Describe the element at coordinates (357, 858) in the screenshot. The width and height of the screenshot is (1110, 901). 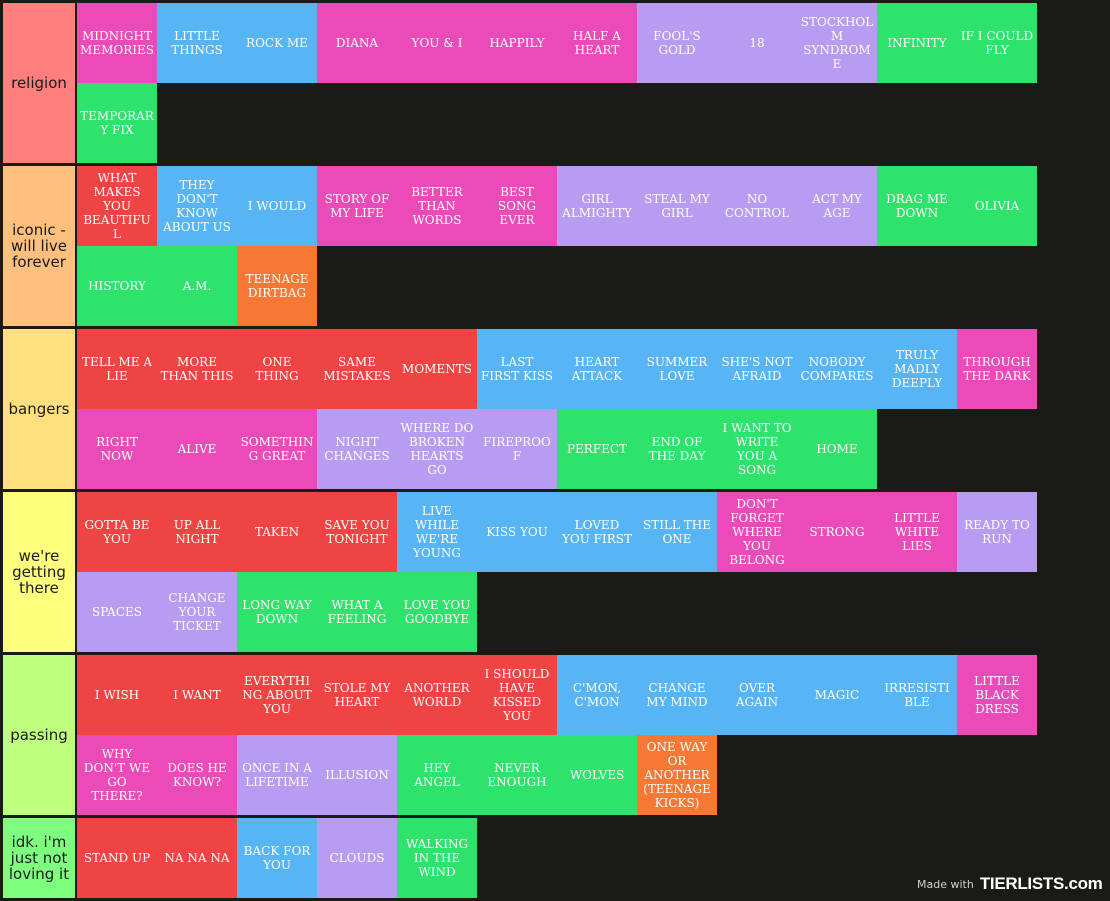
I see `tier-item: CLOUDS` at that location.